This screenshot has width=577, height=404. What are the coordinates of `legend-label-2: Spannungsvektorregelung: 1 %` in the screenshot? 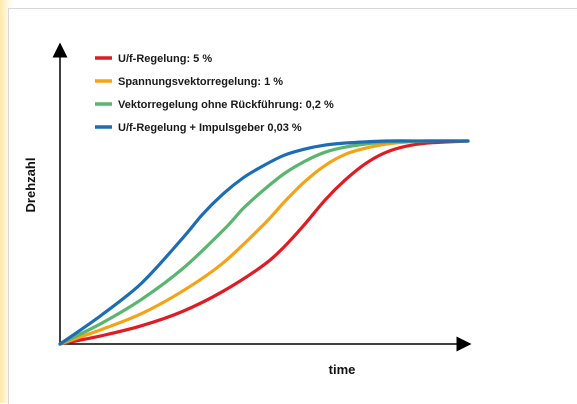 It's located at (200, 82).